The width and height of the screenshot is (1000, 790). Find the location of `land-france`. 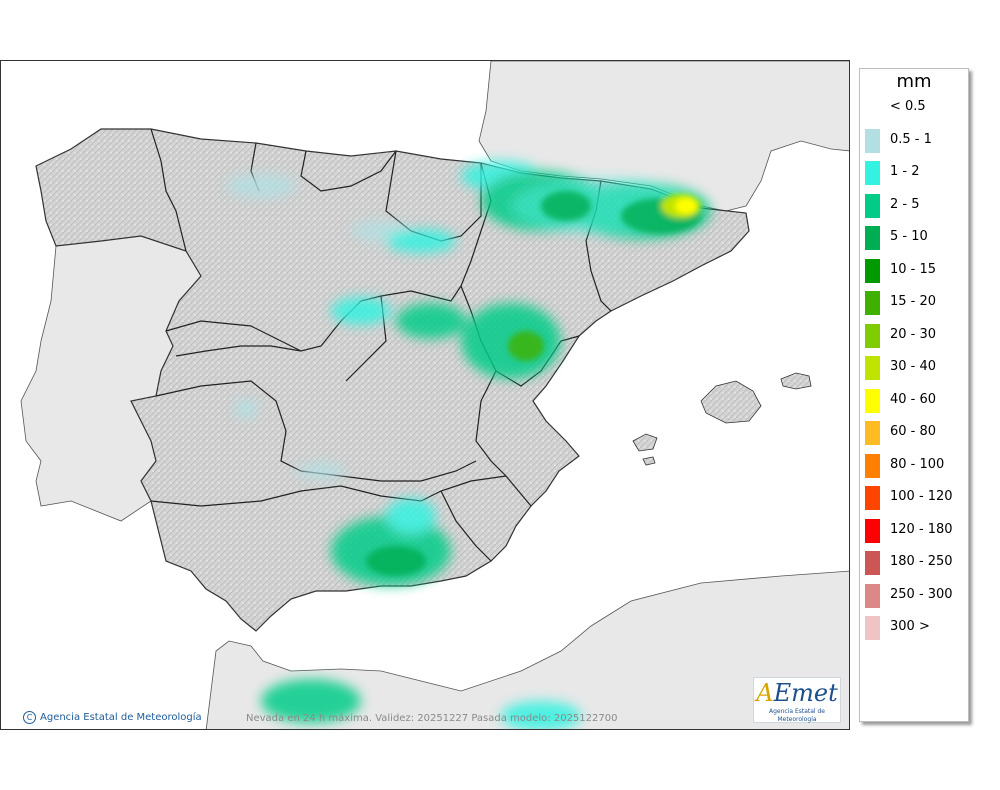

land-france is located at coordinates (663, 136).